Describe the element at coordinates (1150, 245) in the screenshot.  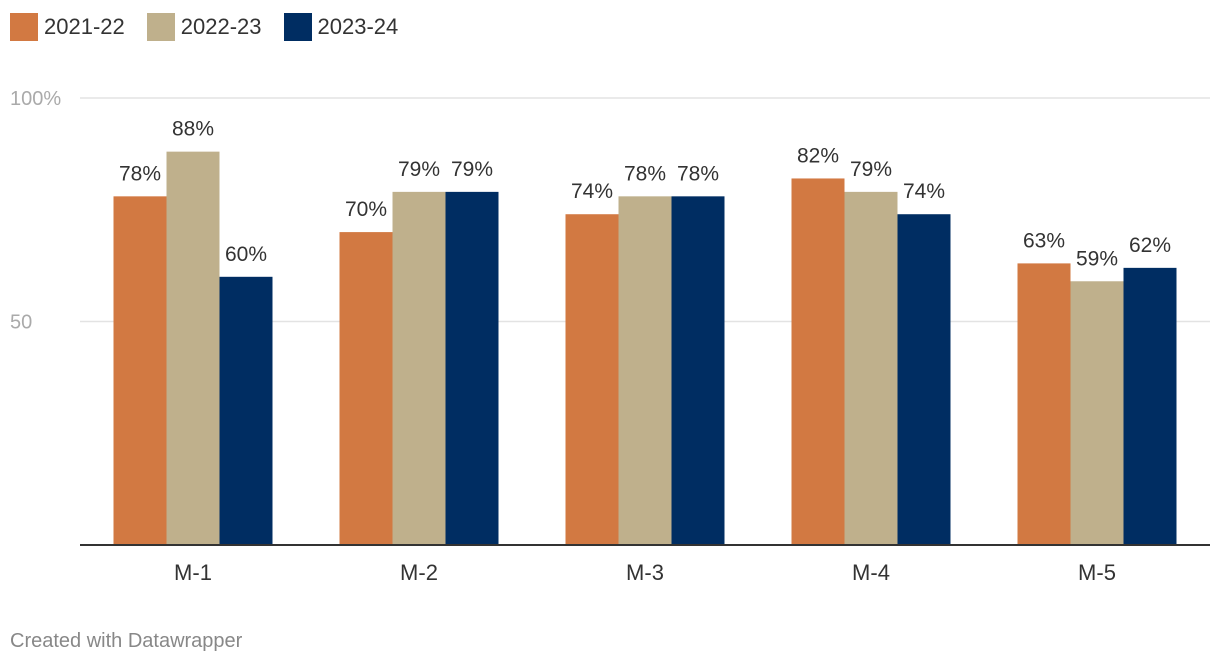
I see `data-label: 62%` at that location.